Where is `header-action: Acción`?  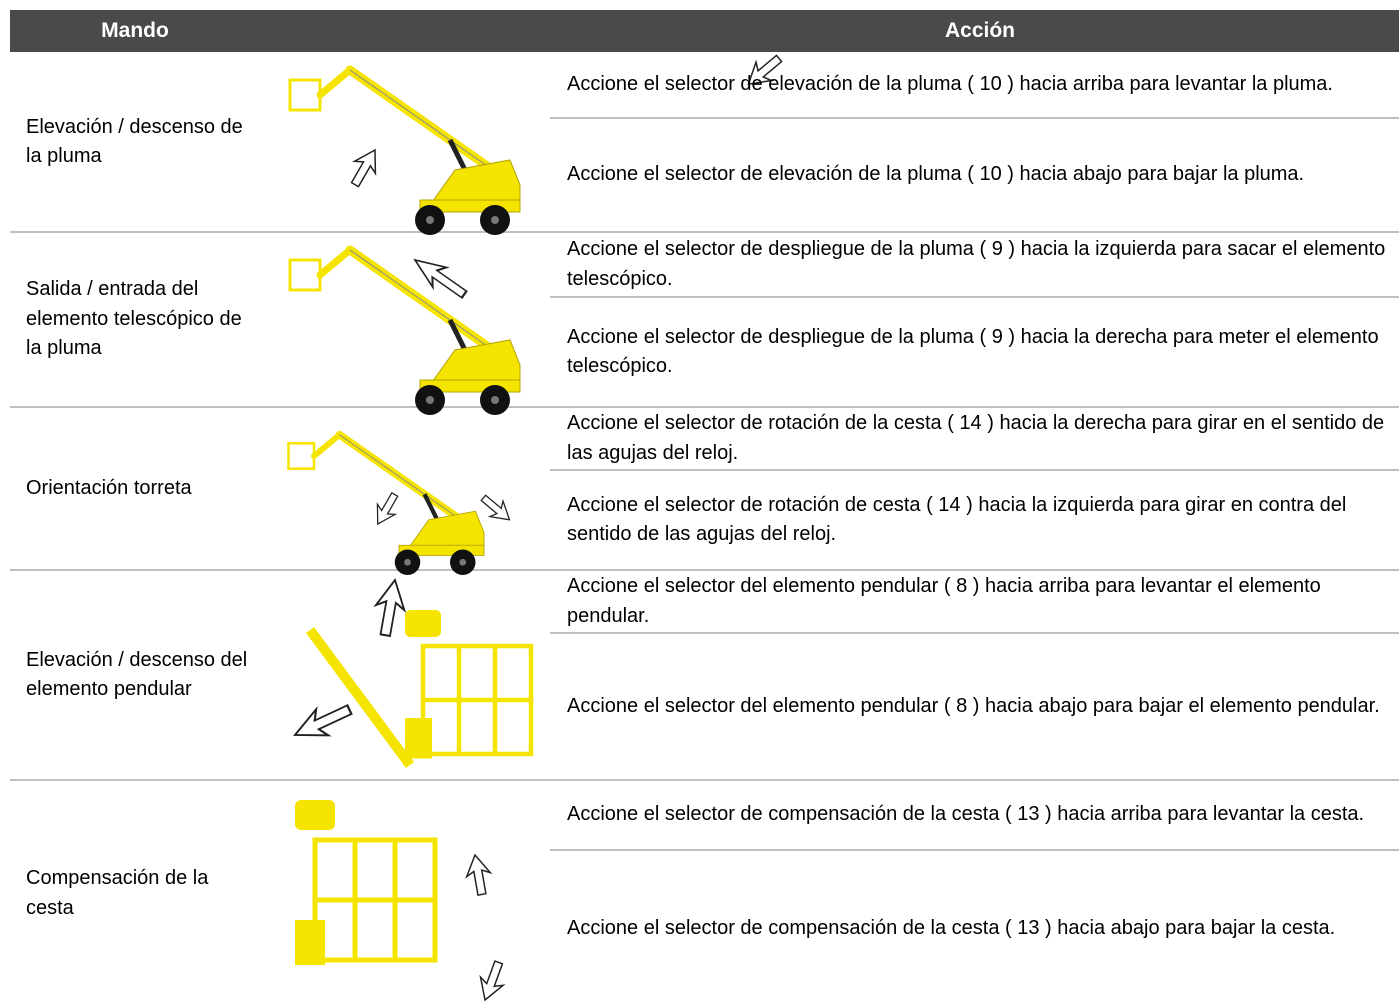
header-action: Acción is located at coordinates (979, 30).